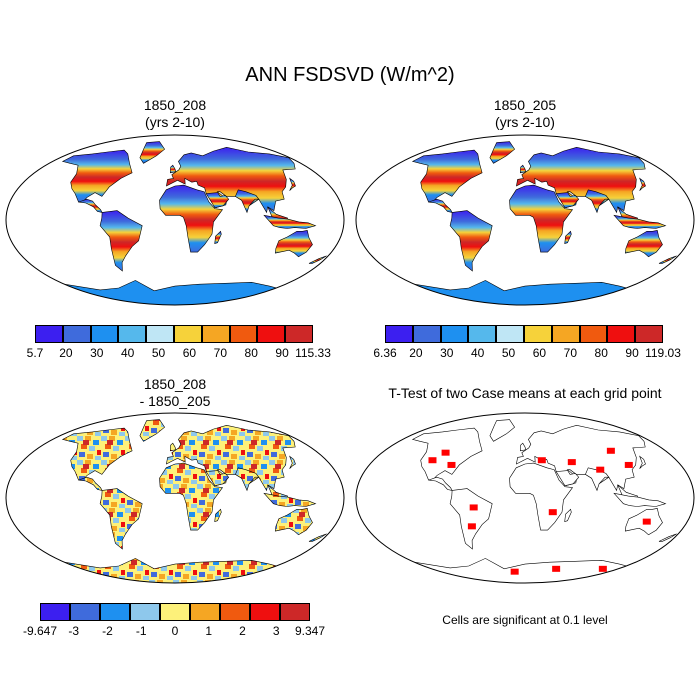  Describe the element at coordinates (209, 631) in the screenshot. I see `colorbar-label: 1` at that location.